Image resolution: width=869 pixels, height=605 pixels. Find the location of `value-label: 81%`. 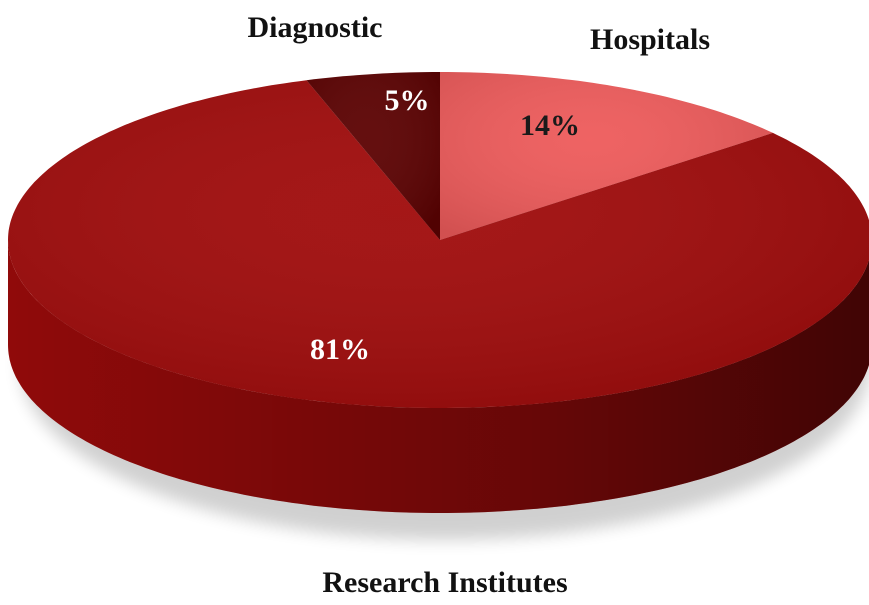

value-label: 81% is located at coordinates (340, 349).